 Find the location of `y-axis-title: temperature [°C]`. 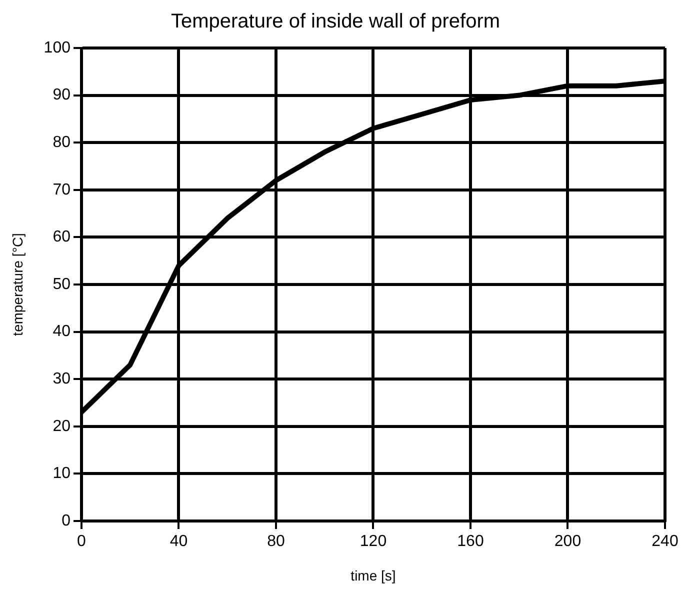

y-axis-title: temperature [°C] is located at coordinates (17, 284).